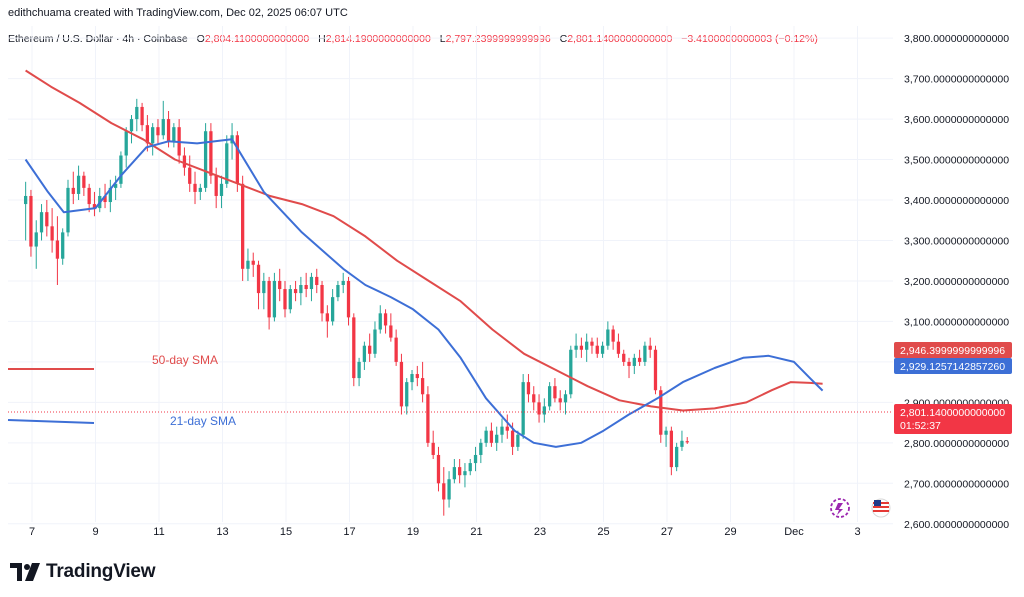 The width and height of the screenshot is (1024, 597). What do you see at coordinates (952, 367) in the screenshot?
I see `sma21-badge-text: 2,929.1257142857260` at bounding box center [952, 367].